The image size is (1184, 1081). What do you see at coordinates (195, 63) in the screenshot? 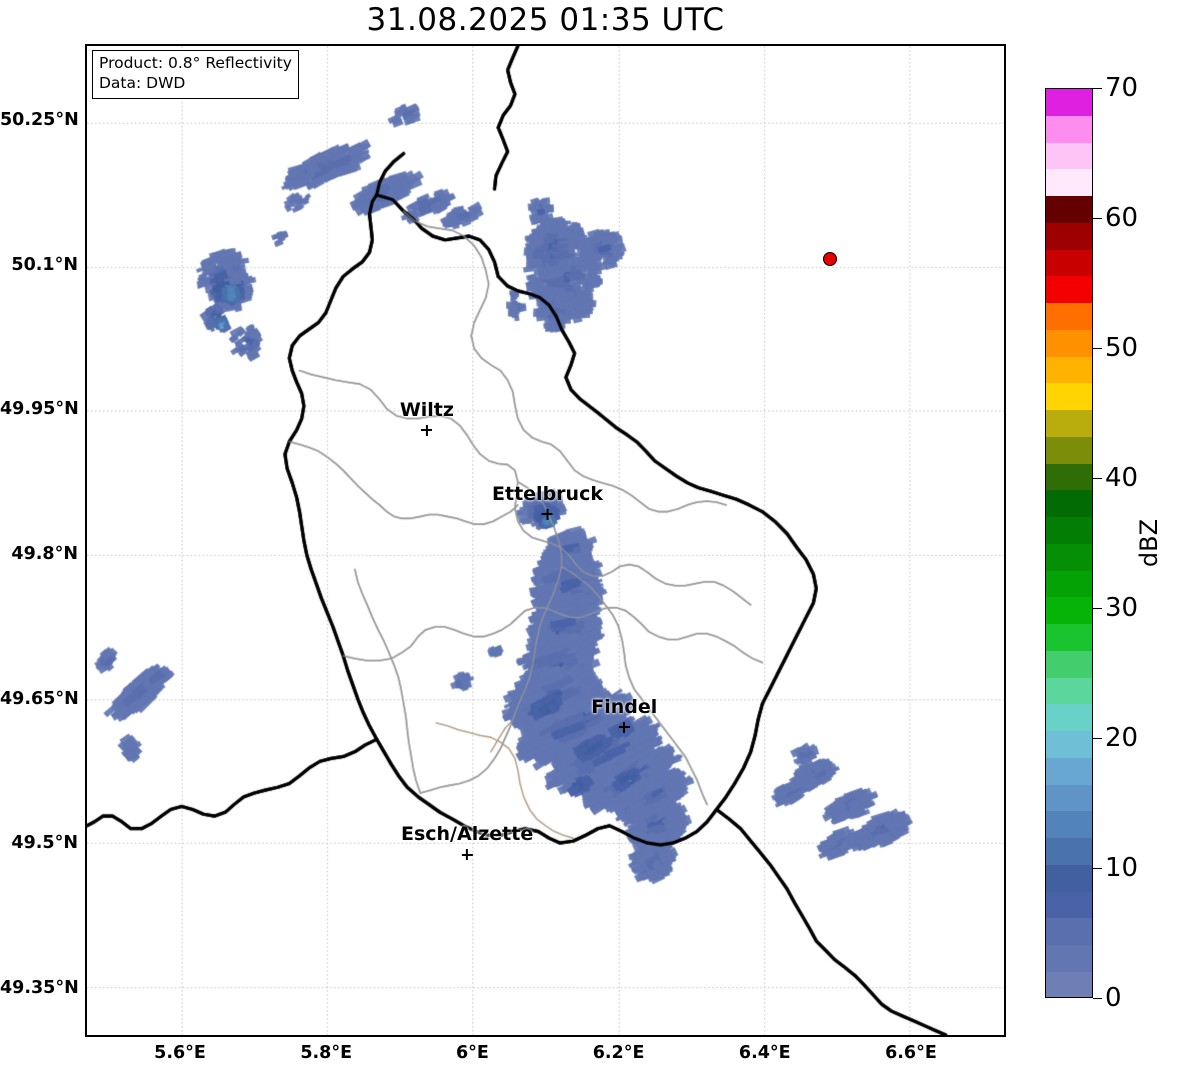
I see `info-product-line: Product: 0.8° Reflectivity` at bounding box center [195, 63].